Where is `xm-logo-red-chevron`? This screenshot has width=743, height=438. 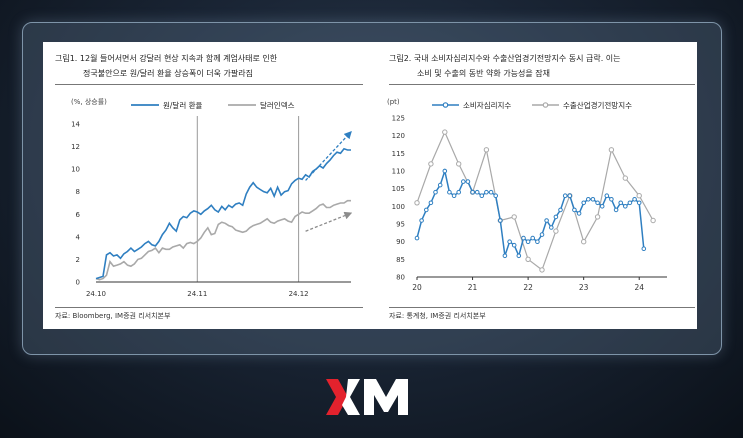 xm-logo-red-chevron is located at coordinates (337, 397).